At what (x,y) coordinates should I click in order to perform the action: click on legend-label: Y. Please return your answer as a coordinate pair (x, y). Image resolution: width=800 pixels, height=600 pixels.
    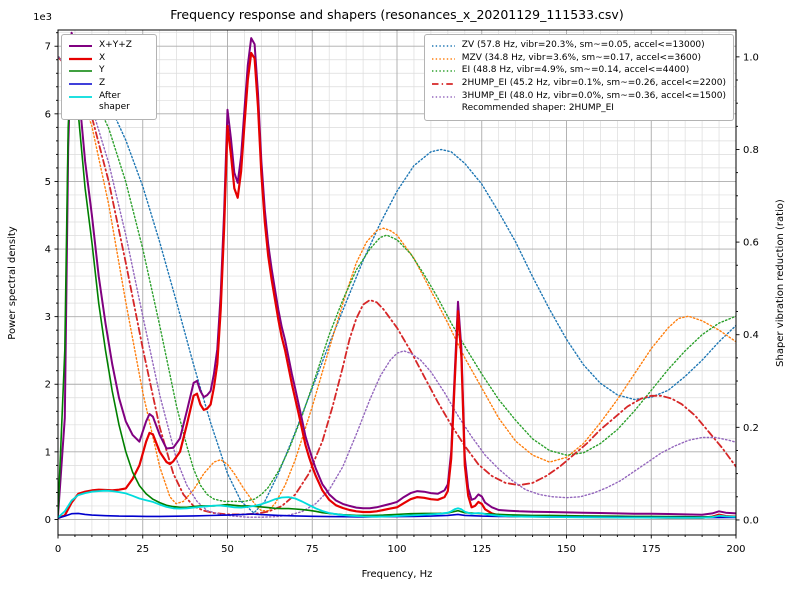
    Looking at the image, I should click on (102, 70).